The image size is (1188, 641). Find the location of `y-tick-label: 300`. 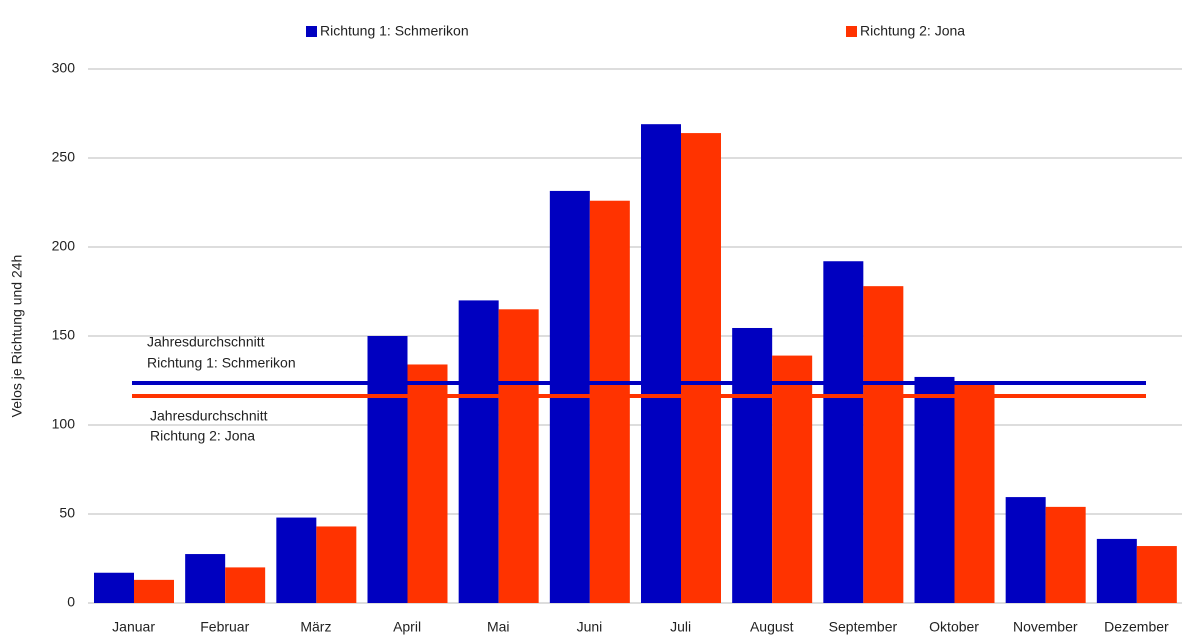

y-tick-label: 300 is located at coordinates (64, 68).